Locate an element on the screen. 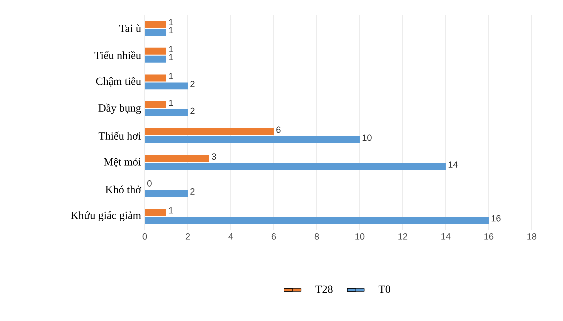 The image size is (563, 321). y-tick-label: Chậm tiêu is located at coordinates (119, 82).